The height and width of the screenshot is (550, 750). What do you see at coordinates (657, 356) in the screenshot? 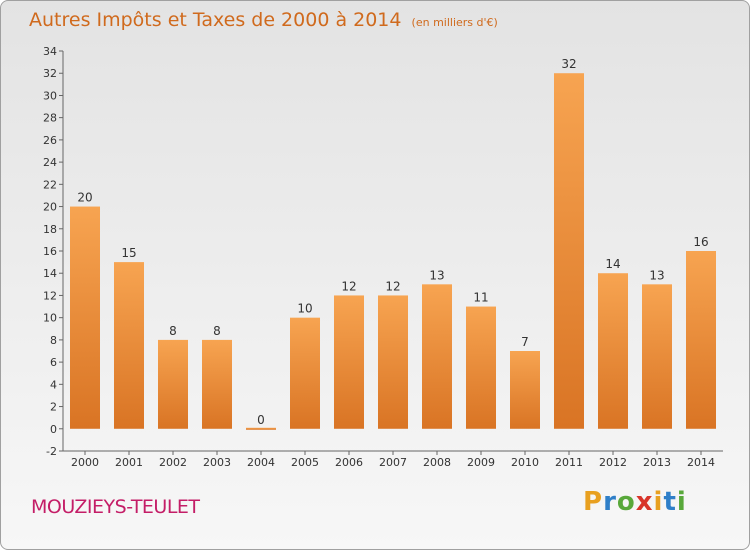
I see `bar-2013` at bounding box center [657, 356].